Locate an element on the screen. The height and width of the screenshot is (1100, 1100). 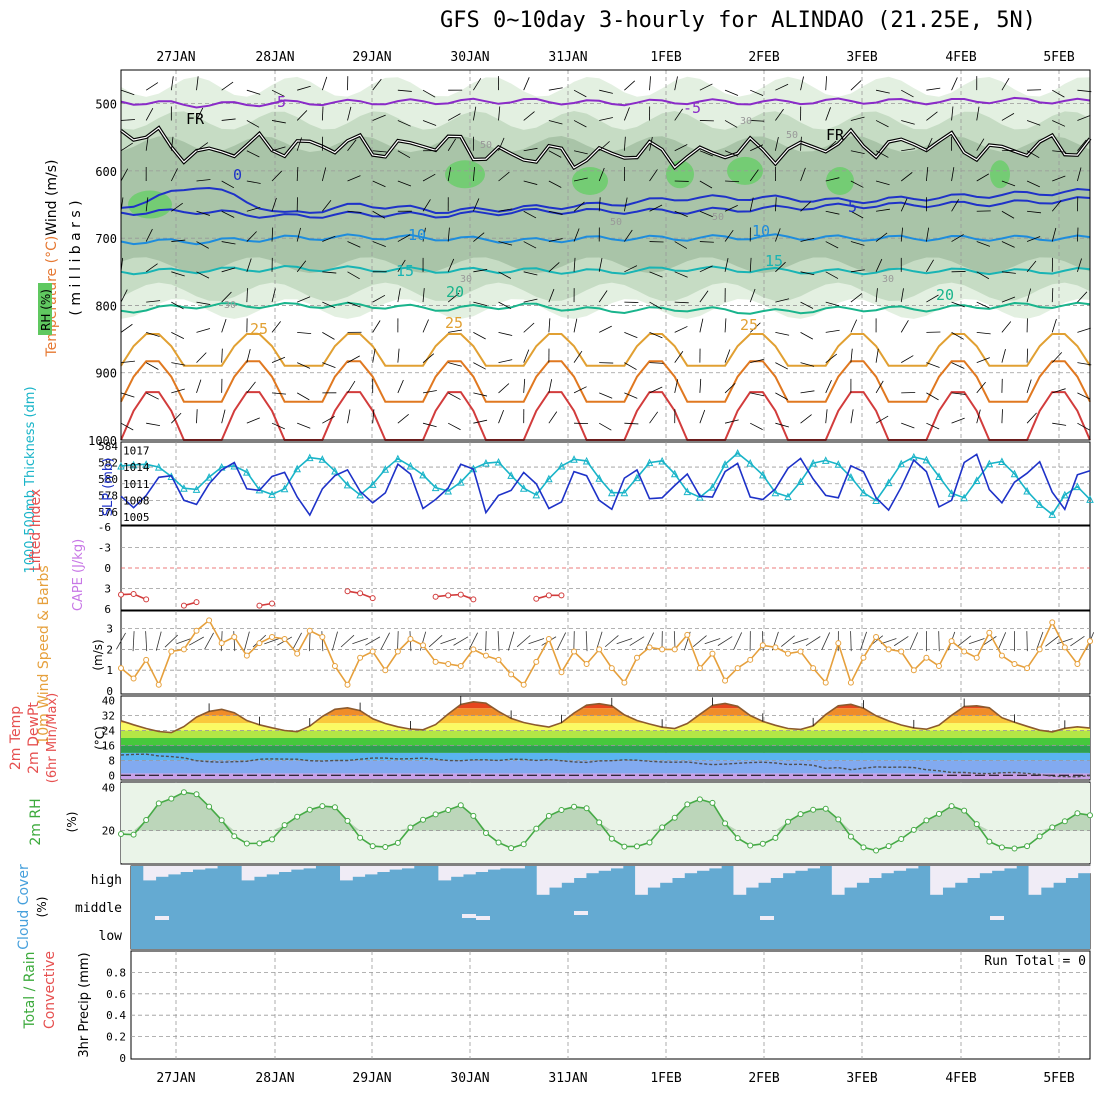
isotherm-line is located at coordinates (605, 207).